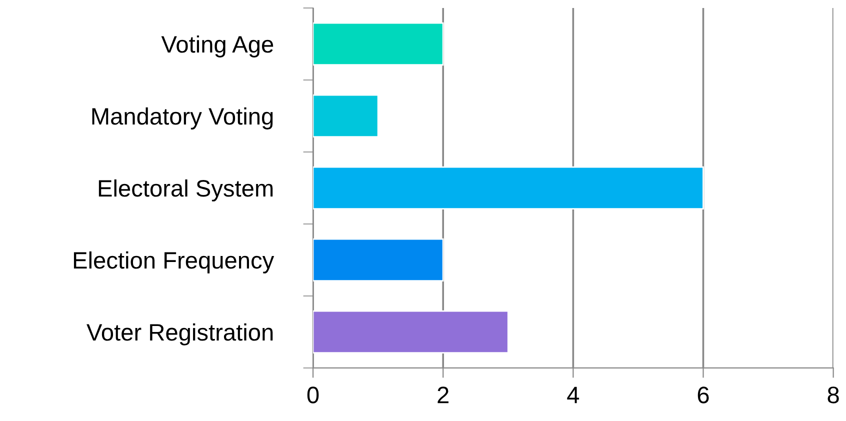 This screenshot has width=846, height=421. Describe the element at coordinates (703, 395) in the screenshot. I see `x-tick-label: 6` at that location.